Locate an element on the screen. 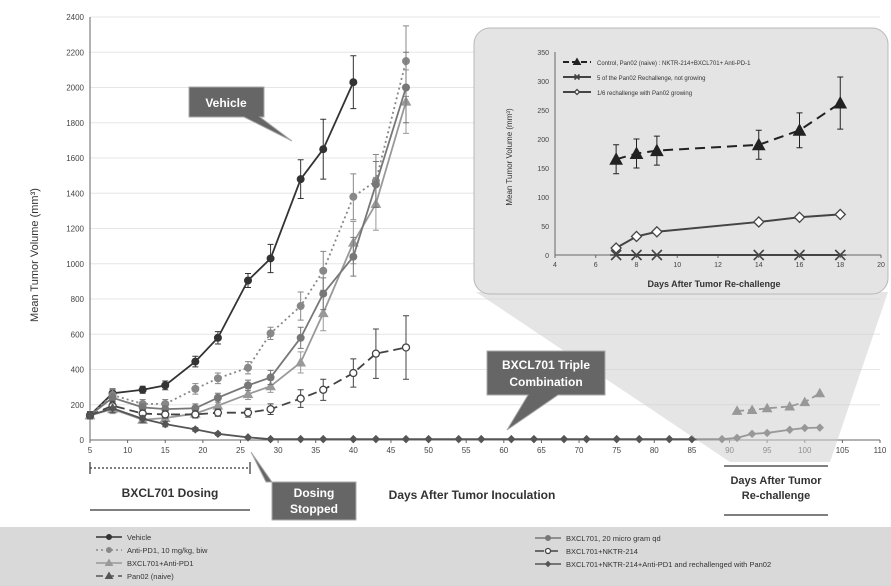  dosing-period-bracket: BXCL701 Dosing is located at coordinates (170, 486).